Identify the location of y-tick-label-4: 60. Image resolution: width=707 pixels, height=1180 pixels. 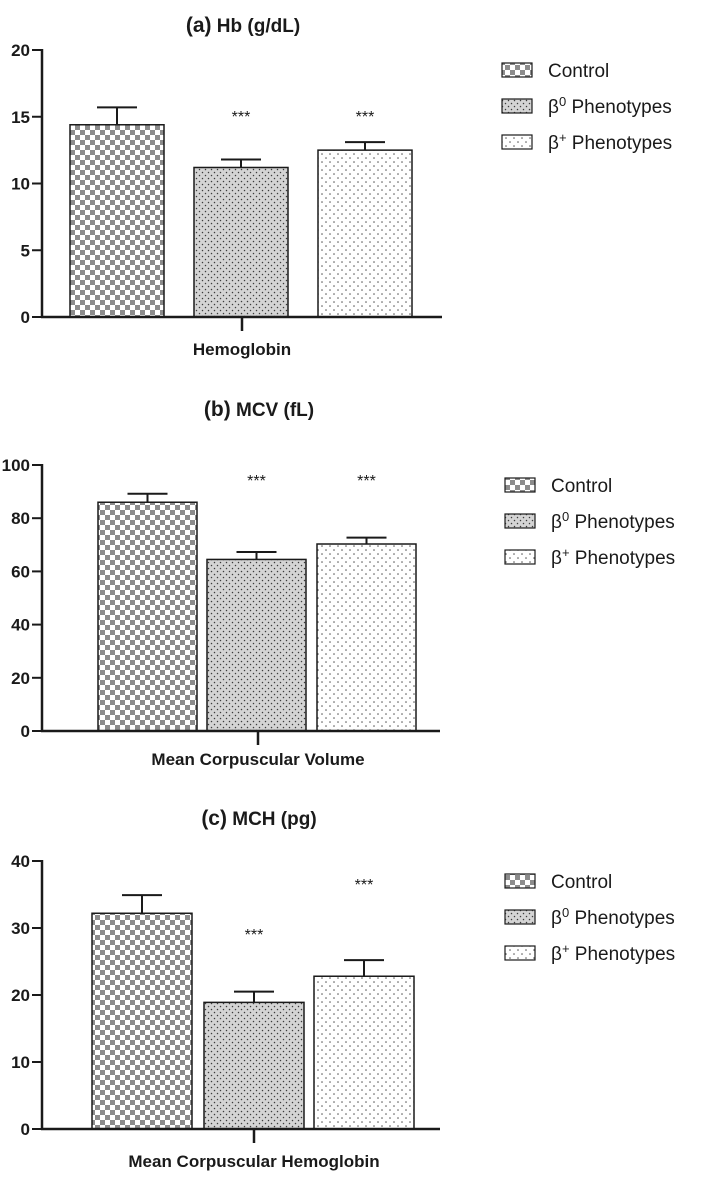
(20, 571).